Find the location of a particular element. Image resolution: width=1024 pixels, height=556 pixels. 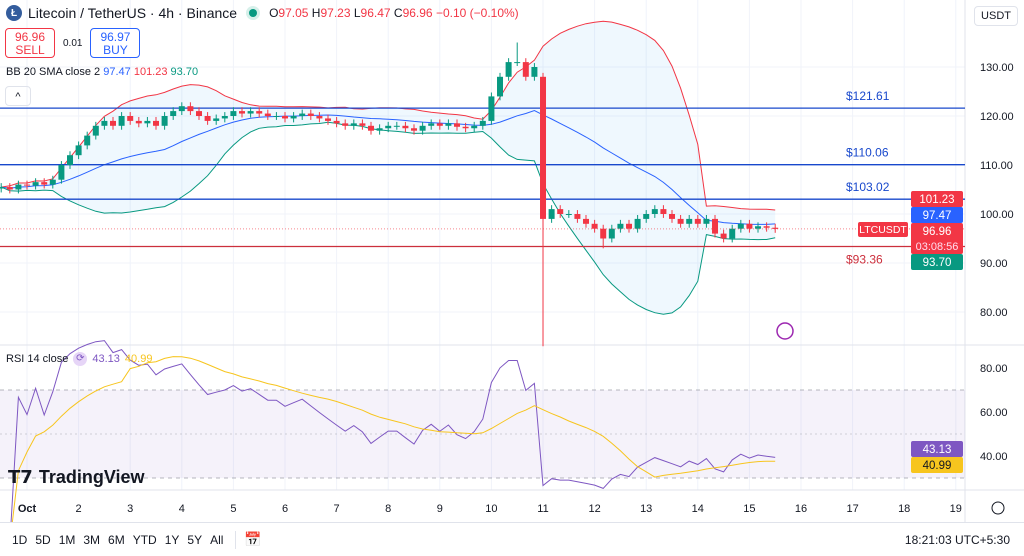

sell-button: 96.96 SELL is located at coordinates (30, 43).